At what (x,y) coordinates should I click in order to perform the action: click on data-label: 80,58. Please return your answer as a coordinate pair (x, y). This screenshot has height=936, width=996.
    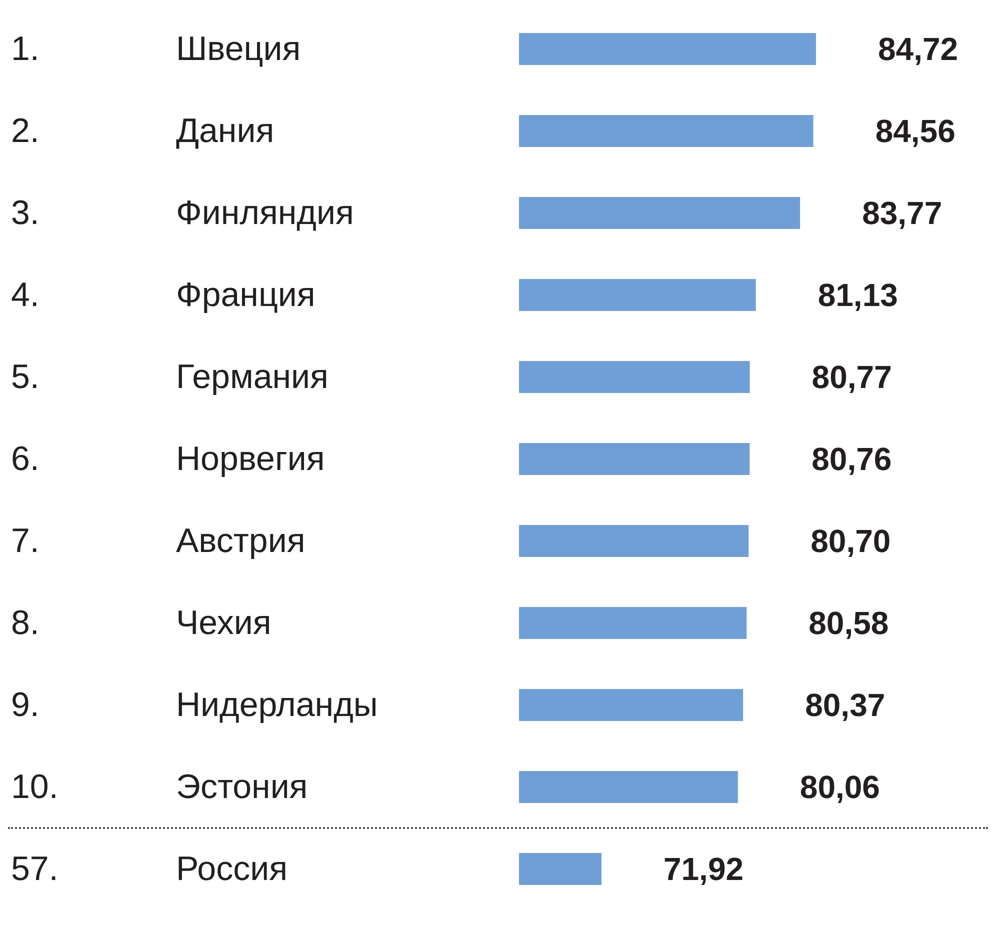
    Looking at the image, I should click on (848, 623).